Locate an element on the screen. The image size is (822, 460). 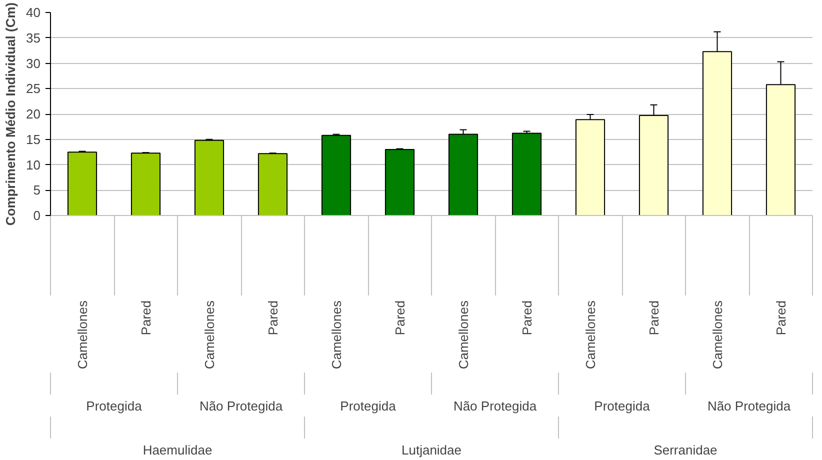
y-tick-label: 5 is located at coordinates (37, 190).